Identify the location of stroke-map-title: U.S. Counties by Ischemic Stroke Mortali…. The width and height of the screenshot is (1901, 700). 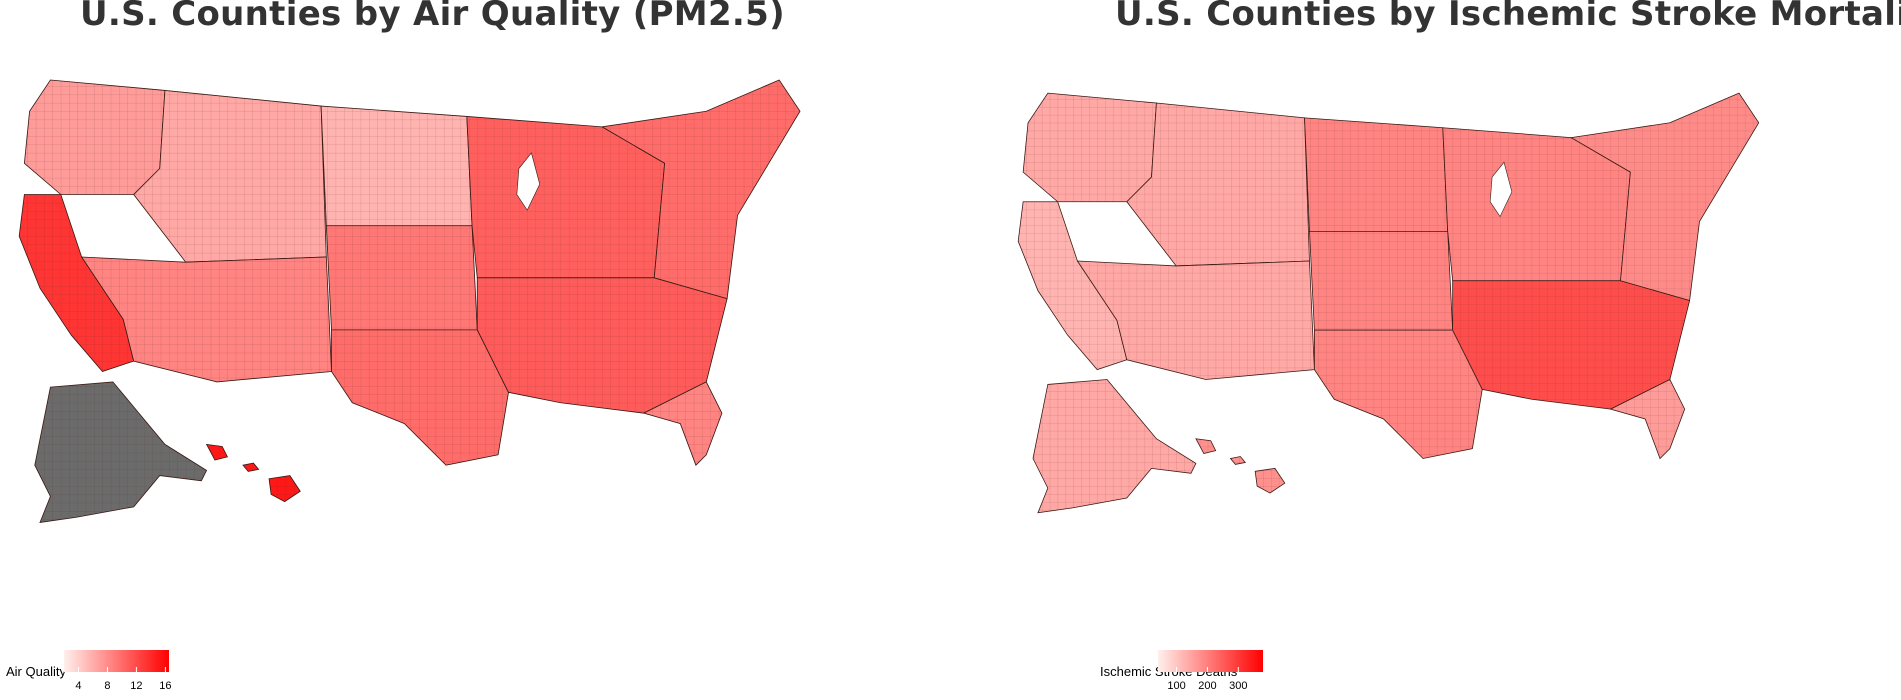
(1508, 17).